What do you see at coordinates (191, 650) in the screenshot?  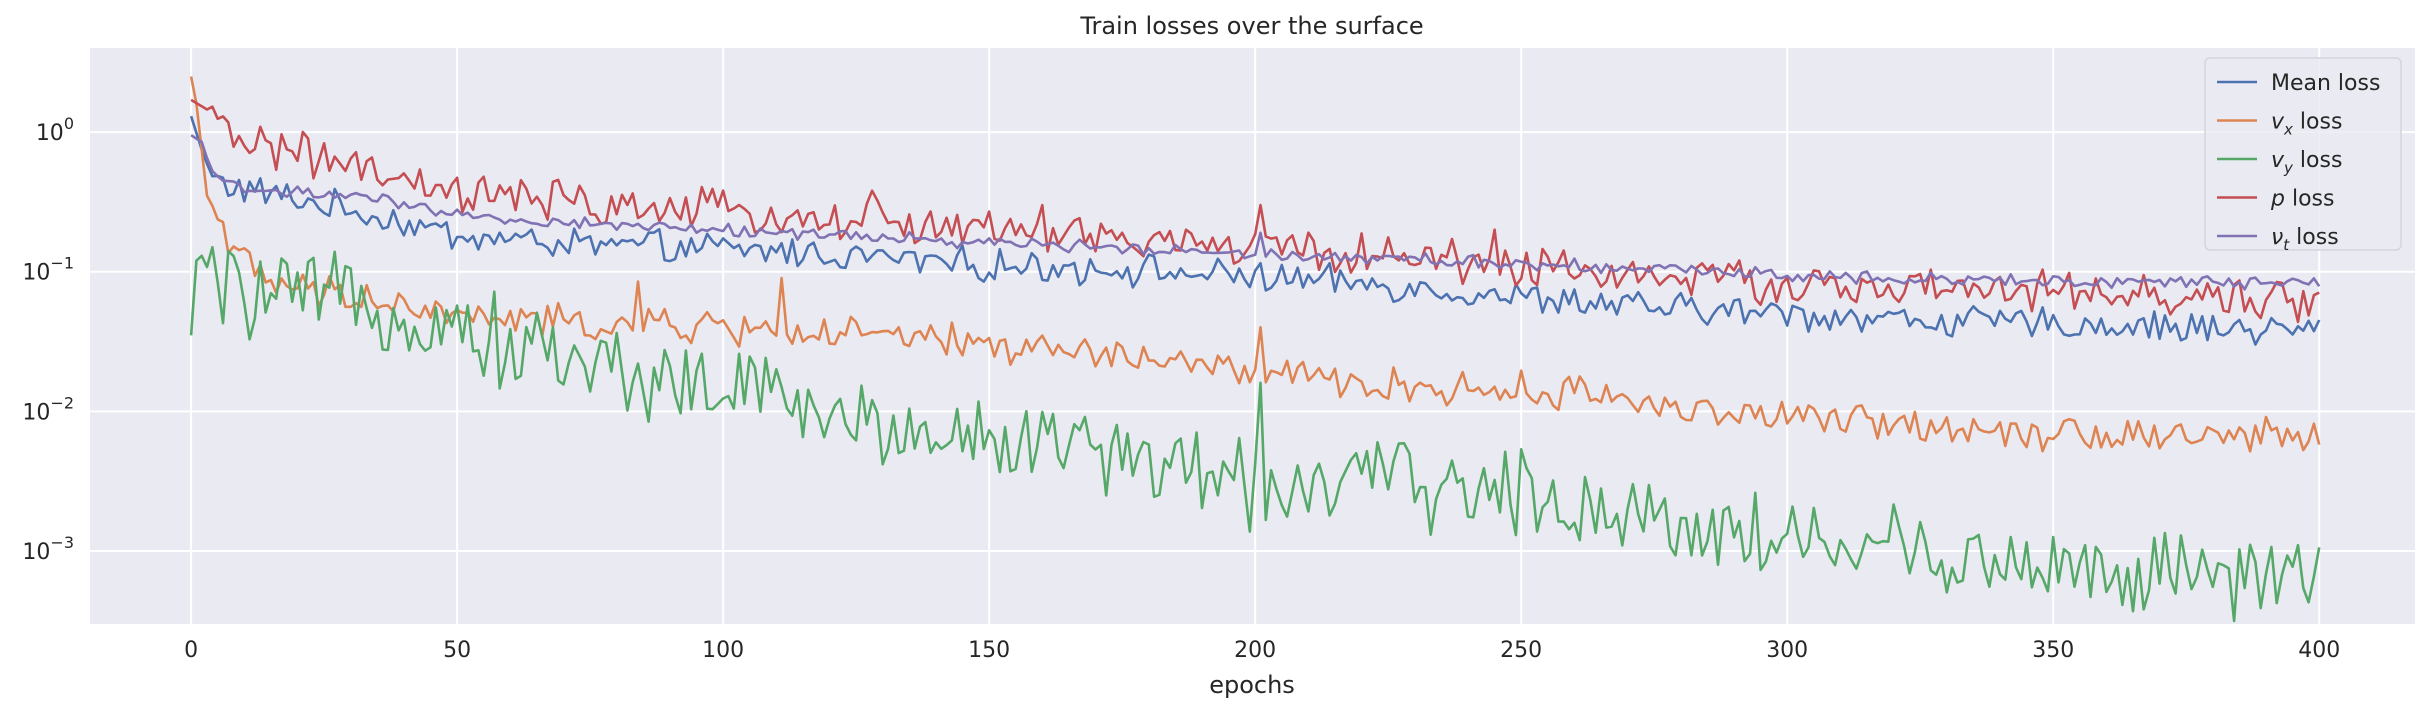 I see `x-tick-label: 0` at bounding box center [191, 650].